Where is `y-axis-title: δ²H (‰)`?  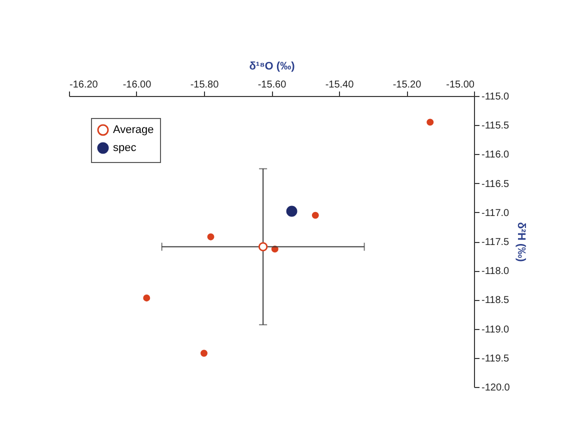
y-axis-title: δ²H (‰) is located at coordinates (520, 242).